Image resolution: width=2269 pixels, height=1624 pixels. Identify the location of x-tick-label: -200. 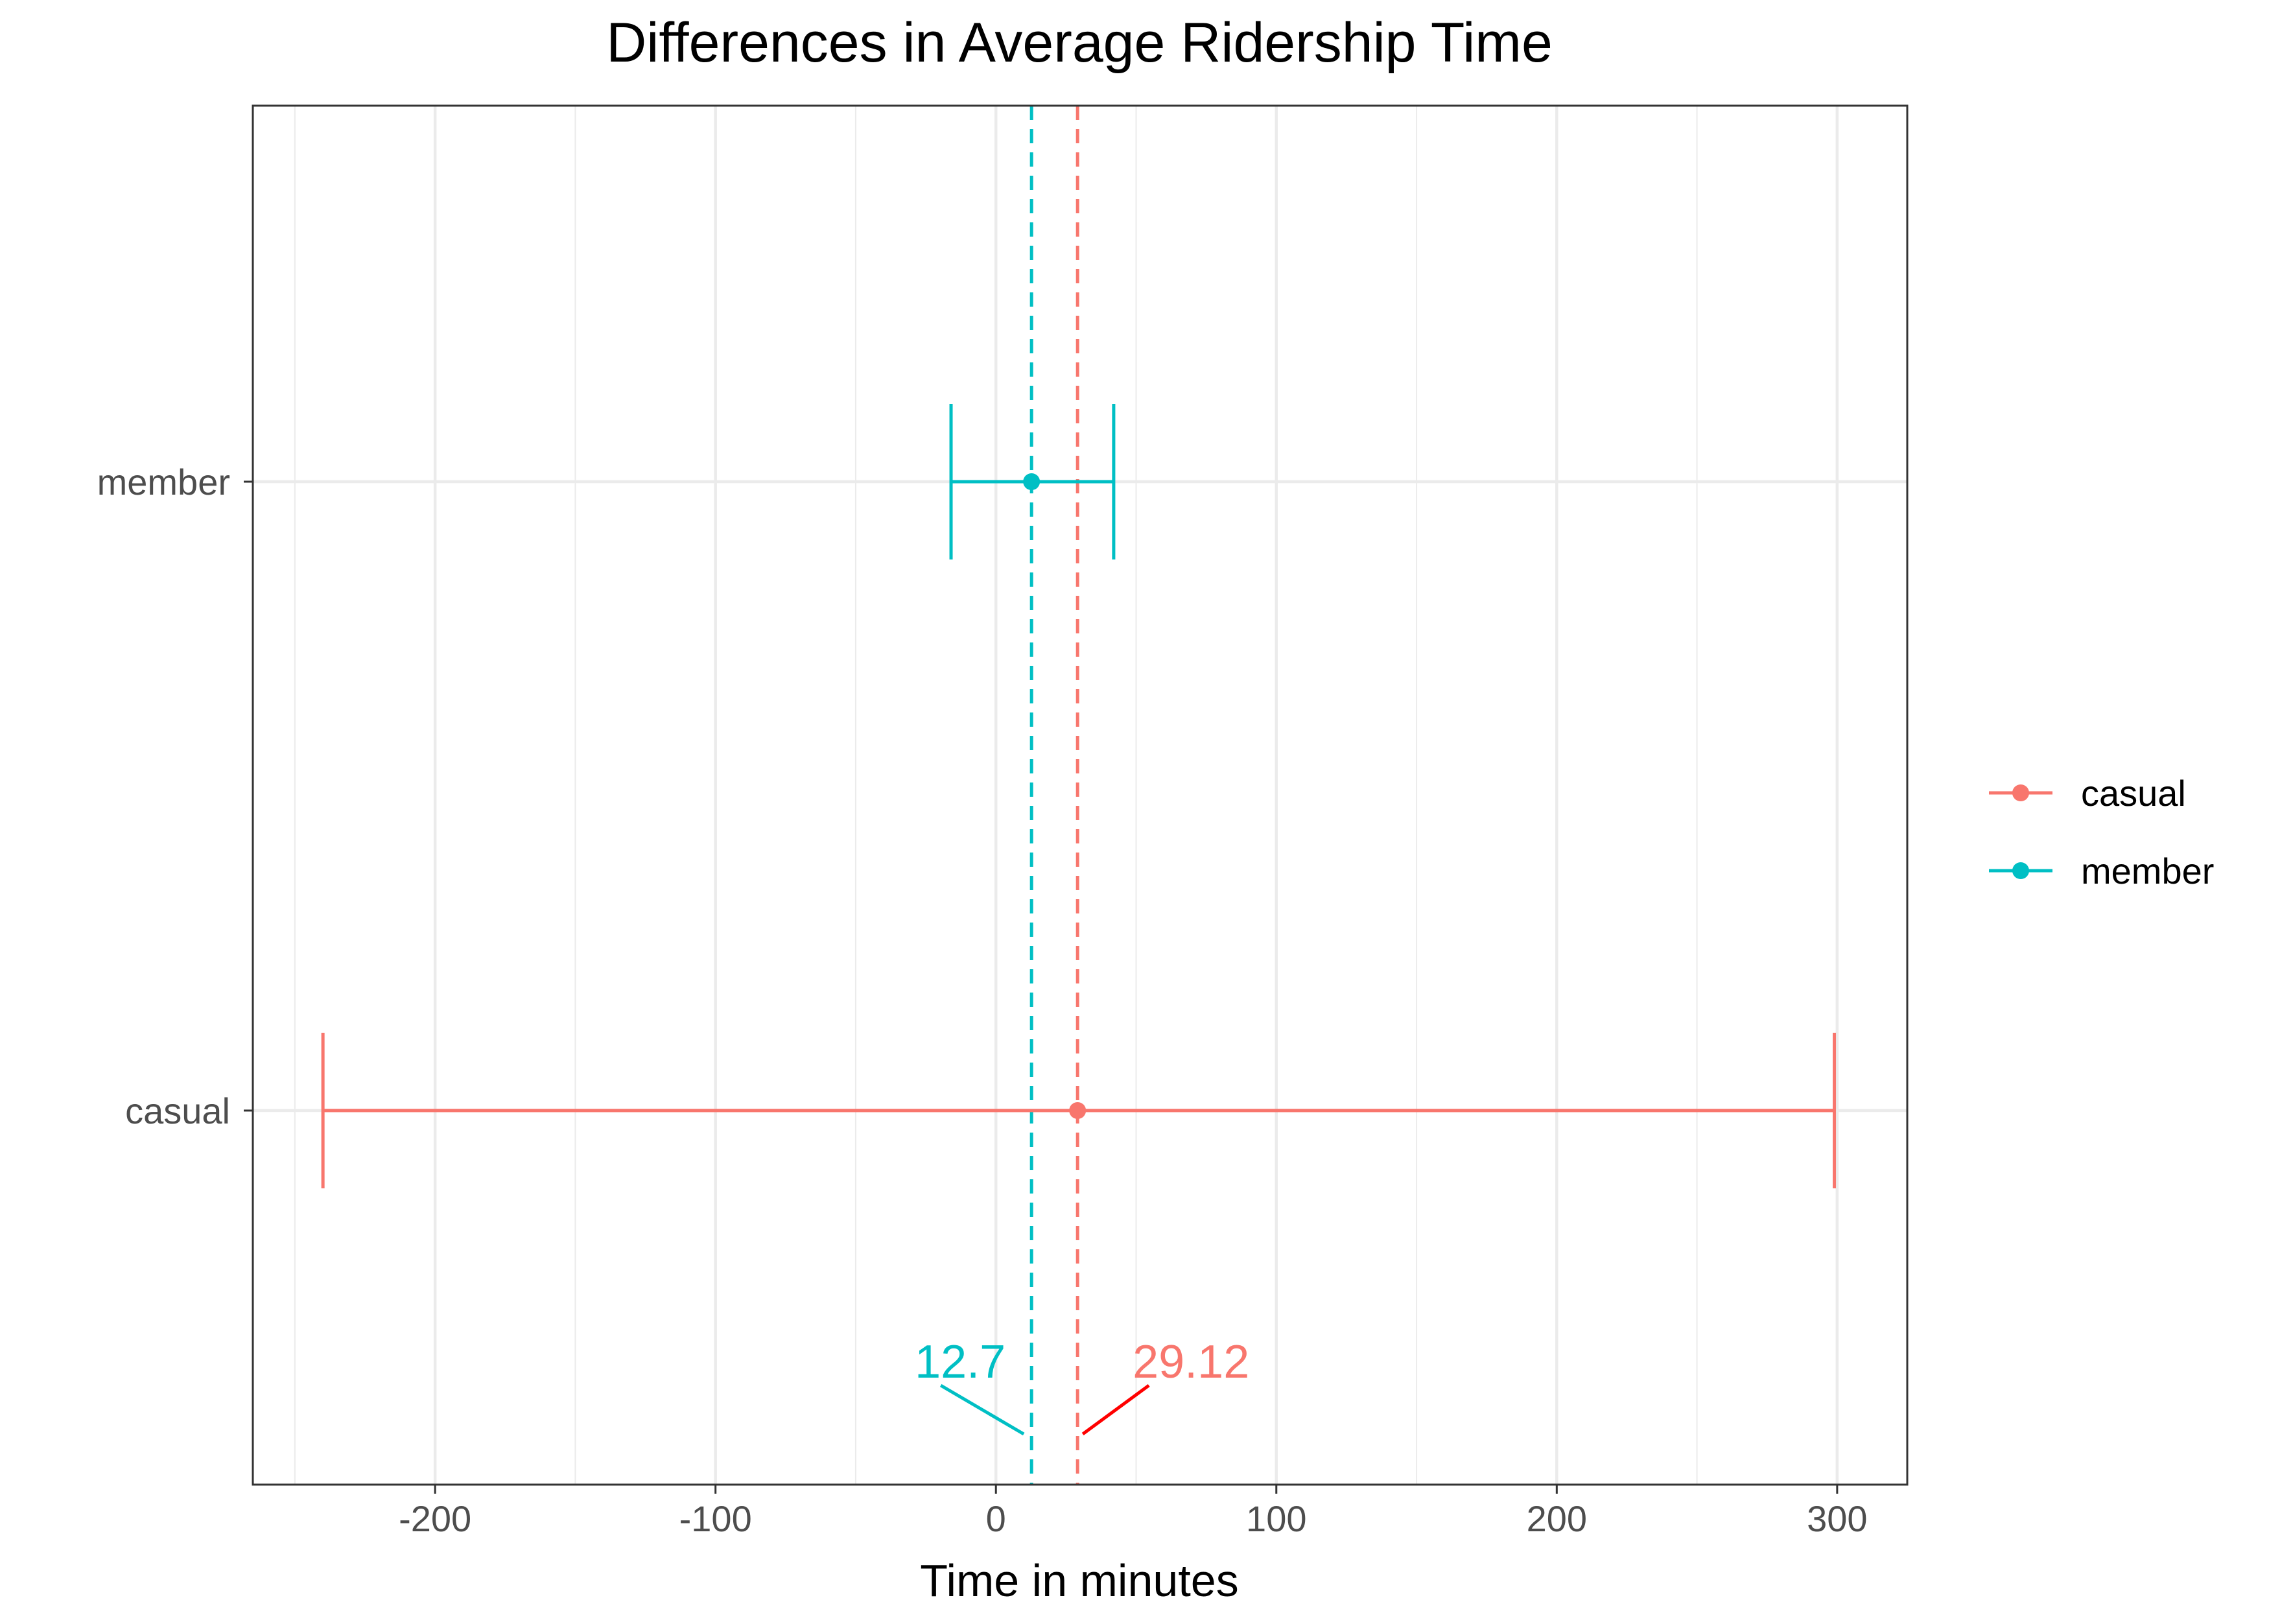
(435, 1518).